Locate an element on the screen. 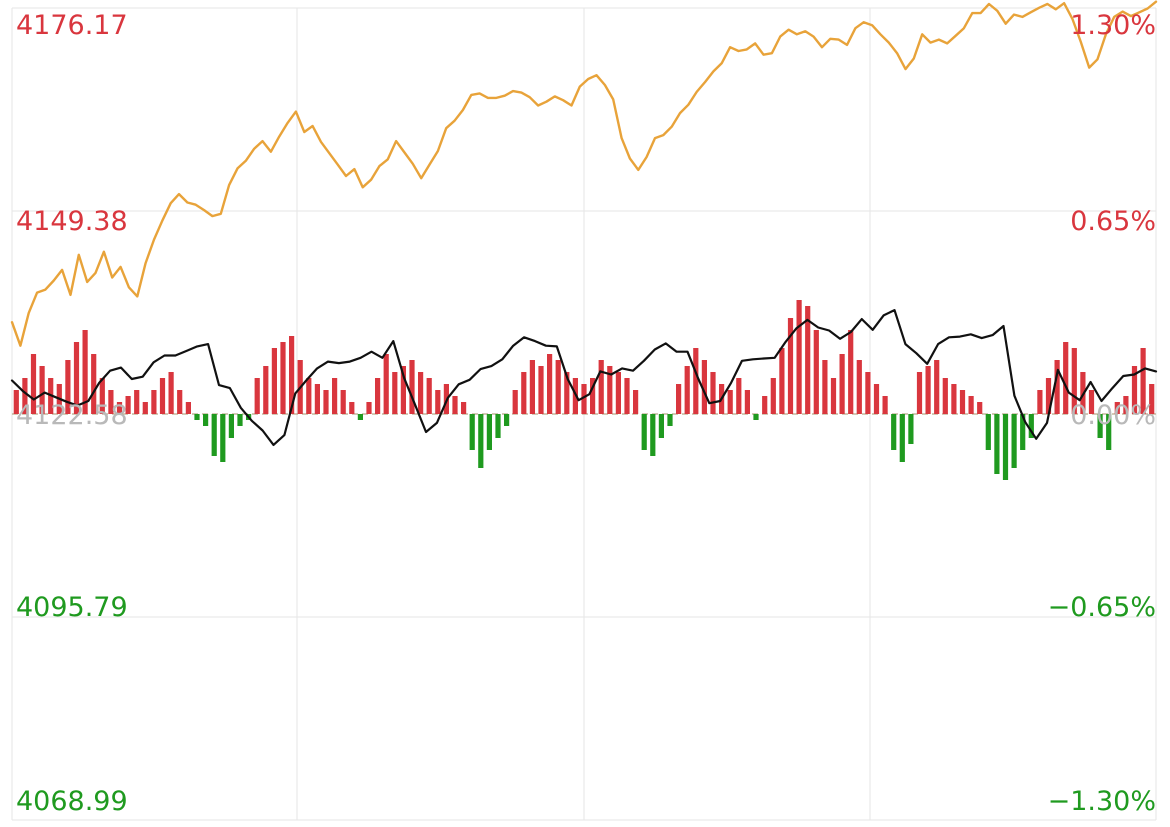 The height and width of the screenshot is (827, 1170). pct-tick-base: 0.00% is located at coordinates (1113, 415).